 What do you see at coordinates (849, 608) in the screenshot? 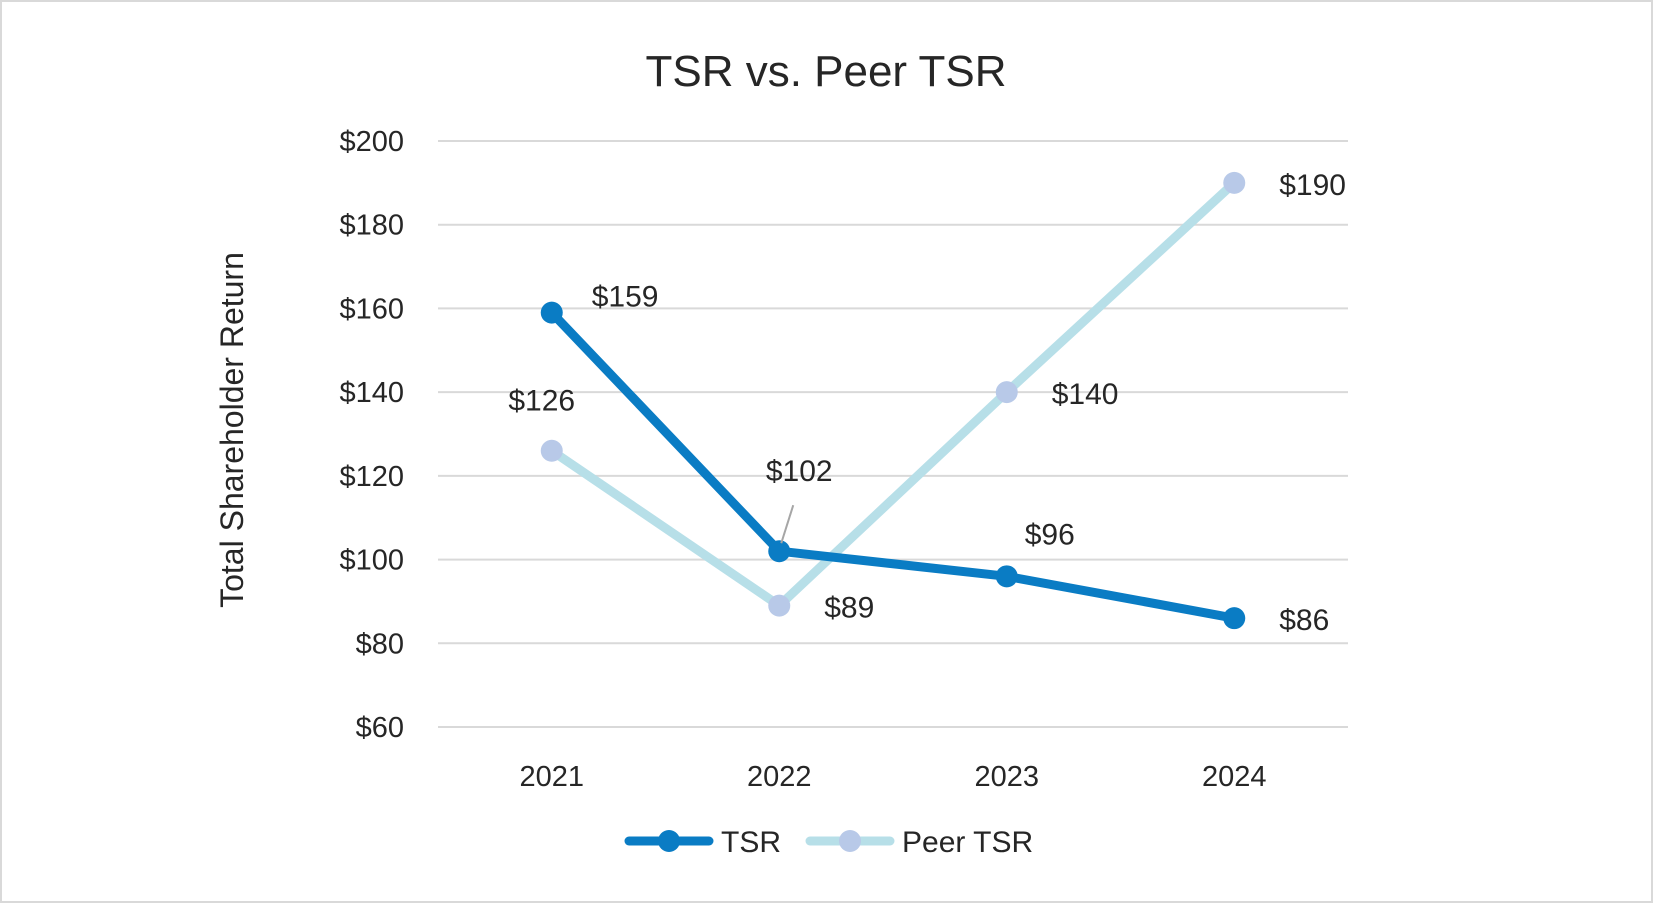
I see `data-label: $89` at bounding box center [849, 608].